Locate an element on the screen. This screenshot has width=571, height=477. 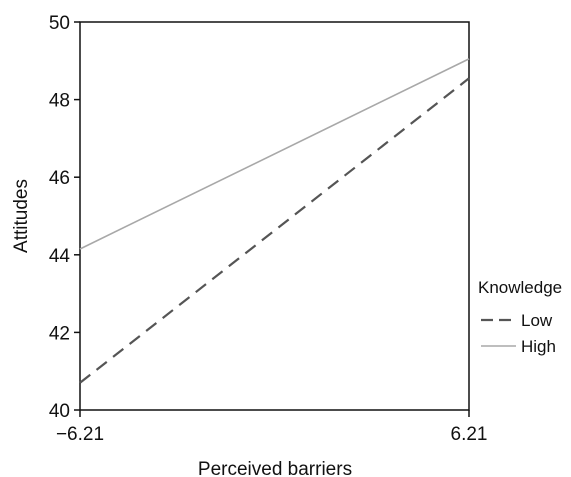
y-axis-title: Attitudes is located at coordinates (21, 216).